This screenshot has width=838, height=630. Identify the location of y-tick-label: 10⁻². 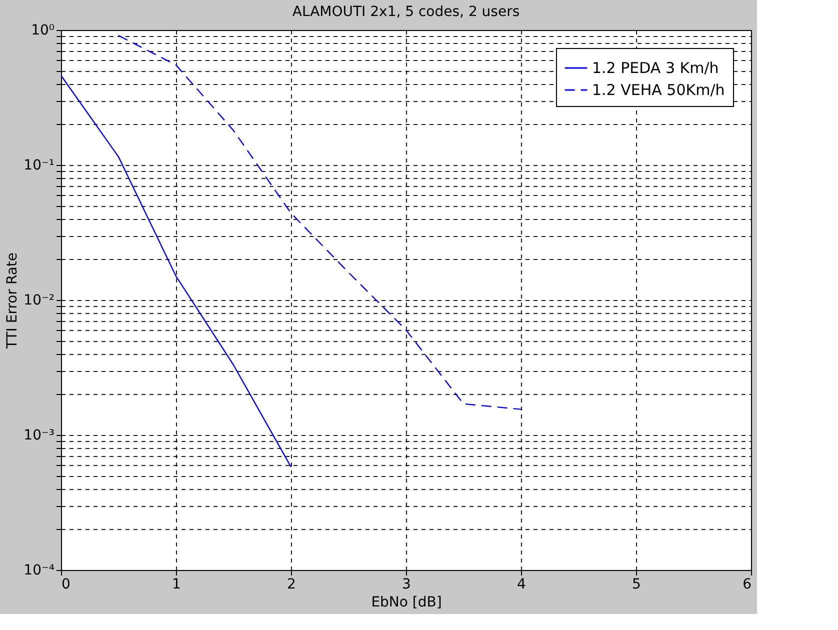
(39, 300).